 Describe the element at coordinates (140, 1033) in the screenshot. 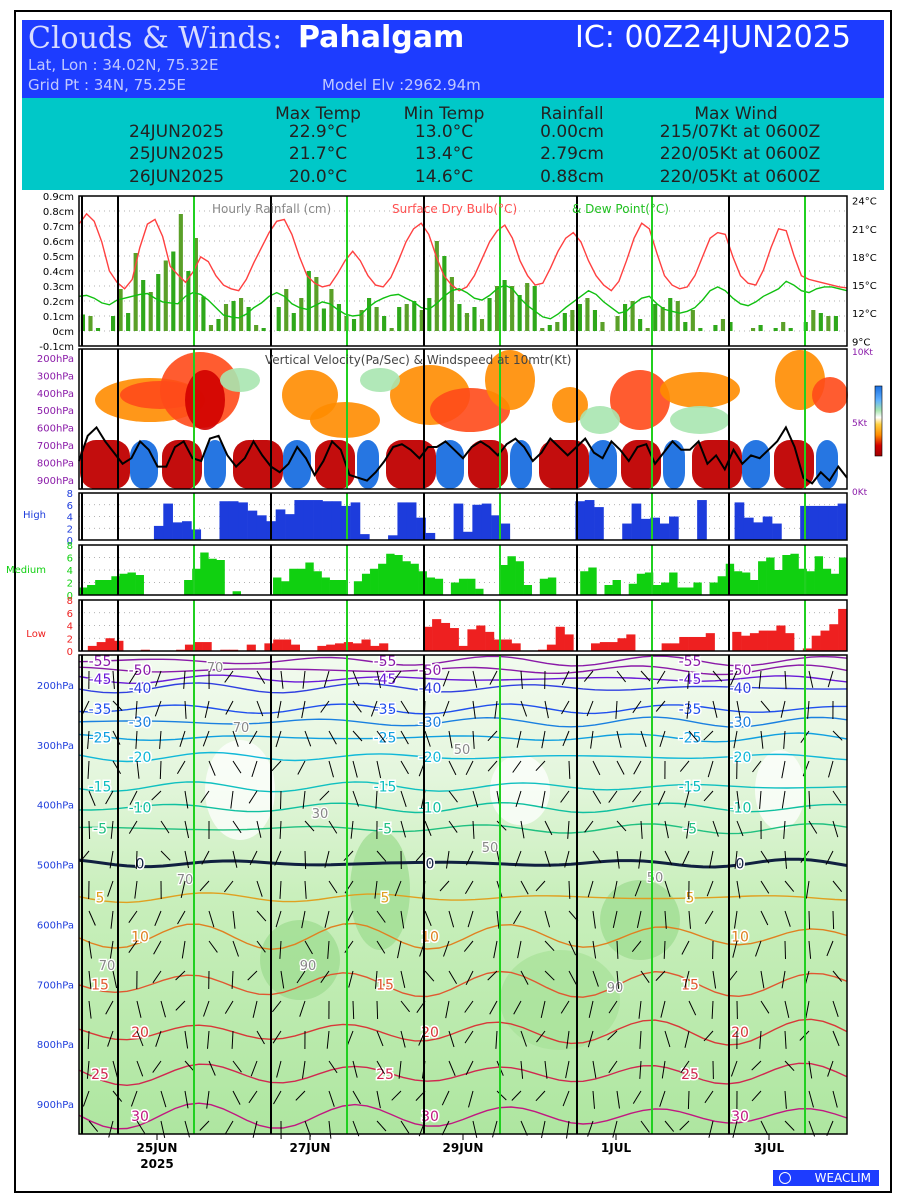

I see `contour-label: 20` at that location.